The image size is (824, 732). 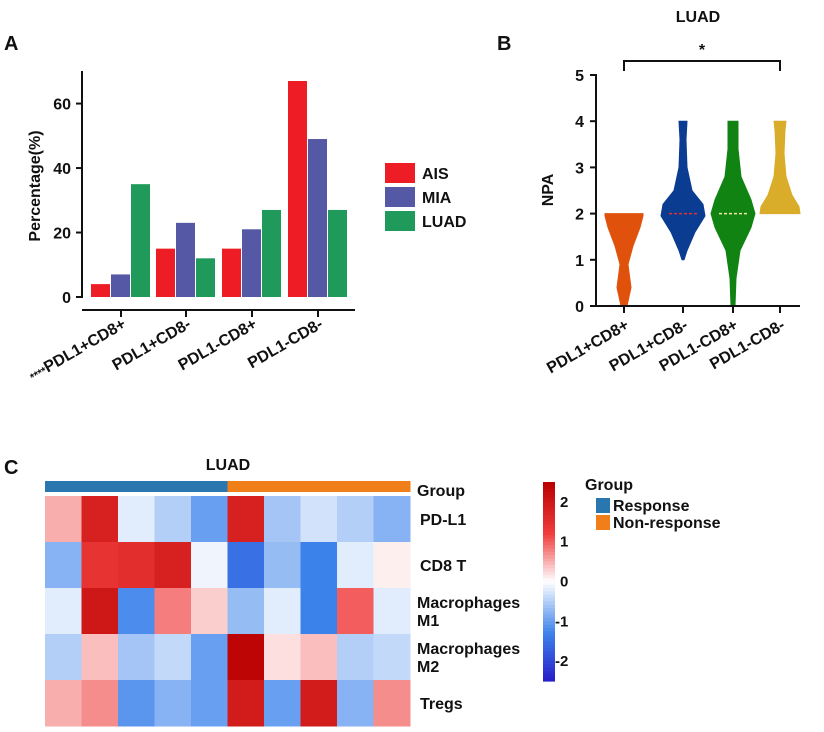 I want to click on legend-swatch-luad, so click(x=400, y=221).